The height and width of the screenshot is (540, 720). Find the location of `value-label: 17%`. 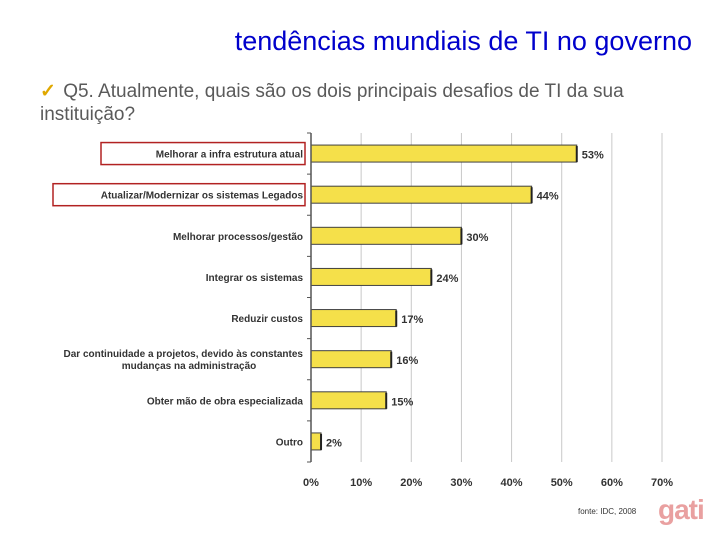

value-label: 17% is located at coordinates (412, 320).